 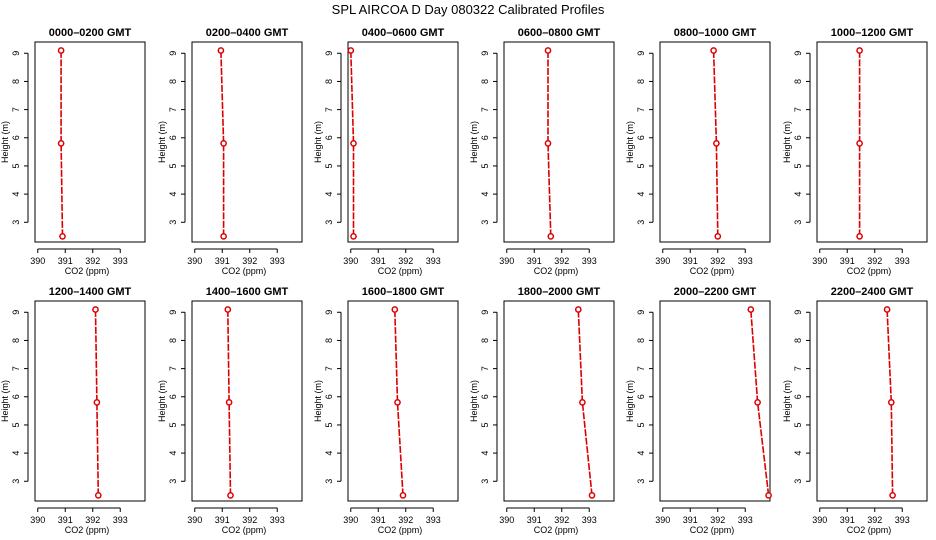 I want to click on panel-title: 1800–2000 GMT, so click(x=559, y=292).